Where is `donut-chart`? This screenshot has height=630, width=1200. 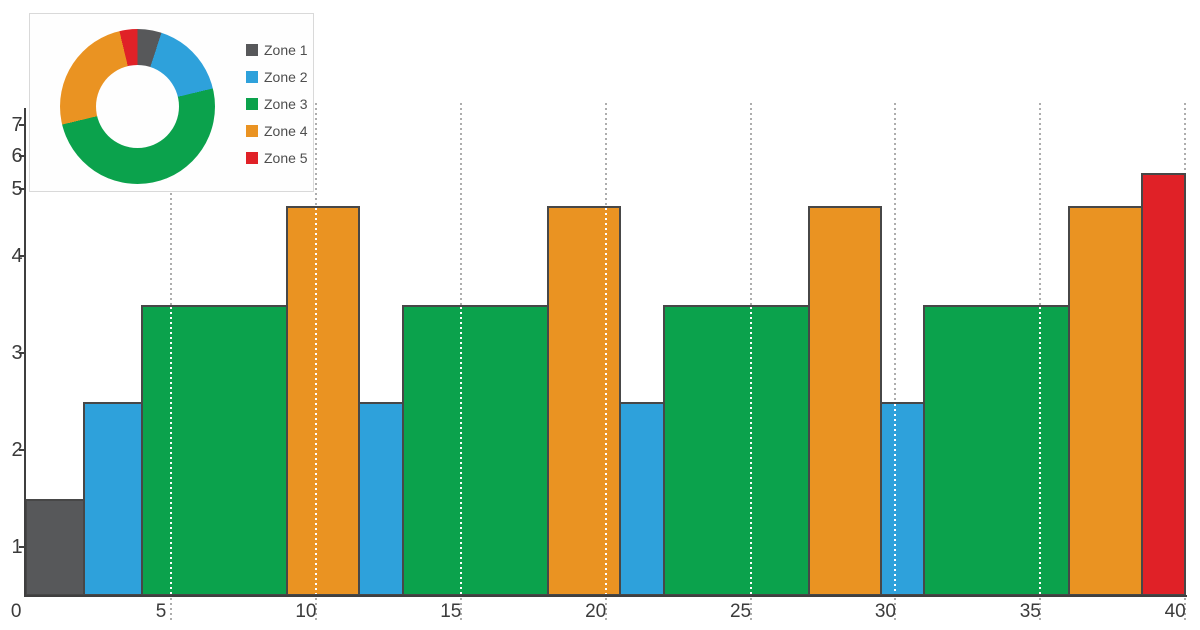
donut-chart is located at coordinates (137, 106).